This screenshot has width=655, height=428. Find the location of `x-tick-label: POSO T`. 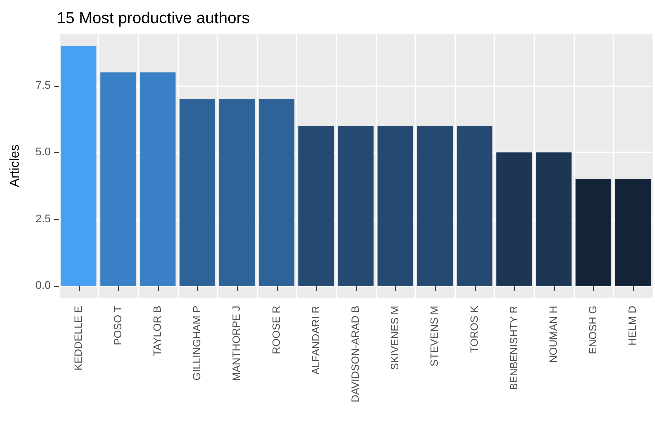

x-tick-label: POSO T is located at coordinates (118, 325).